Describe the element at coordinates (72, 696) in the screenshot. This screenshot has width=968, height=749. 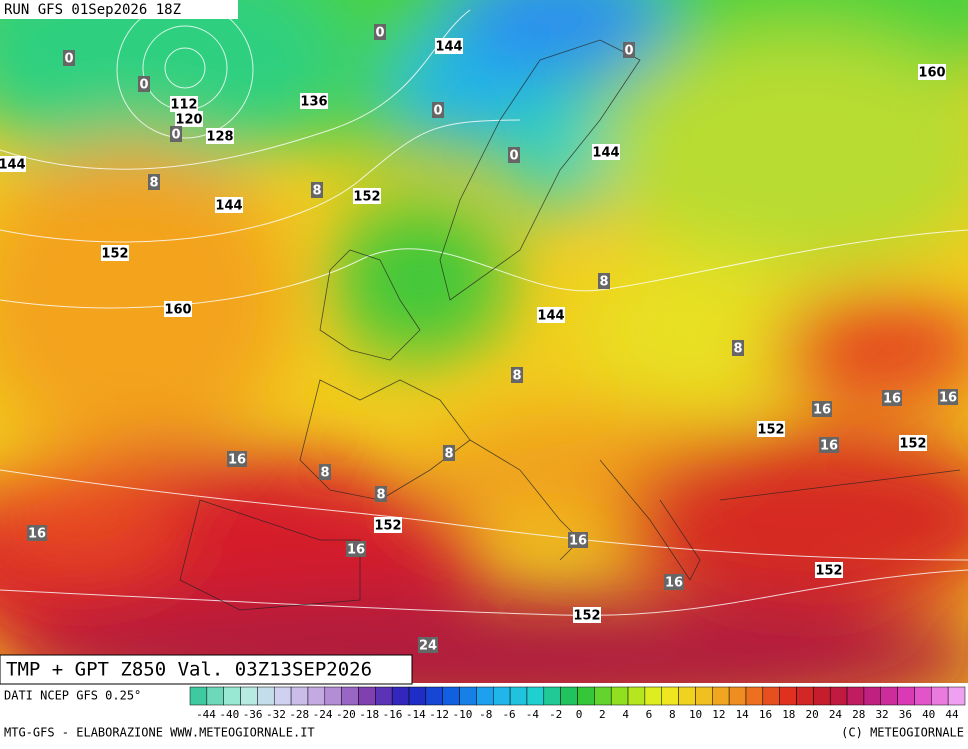
I see `data-source: DATI NCEP GFS 0.25°` at that location.